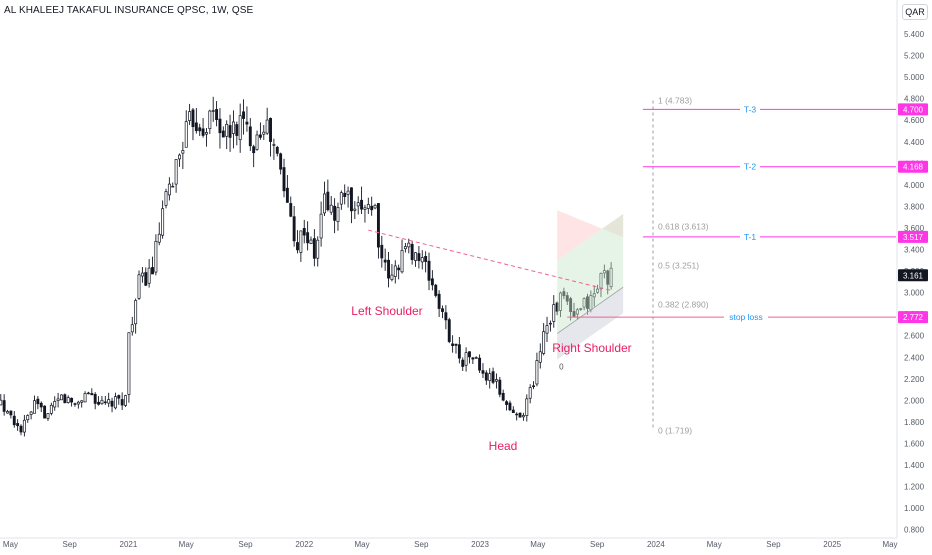 The image size is (932, 555). Describe the element at coordinates (914, 465) in the screenshot. I see `y-tick-label: 1.400` at that location.